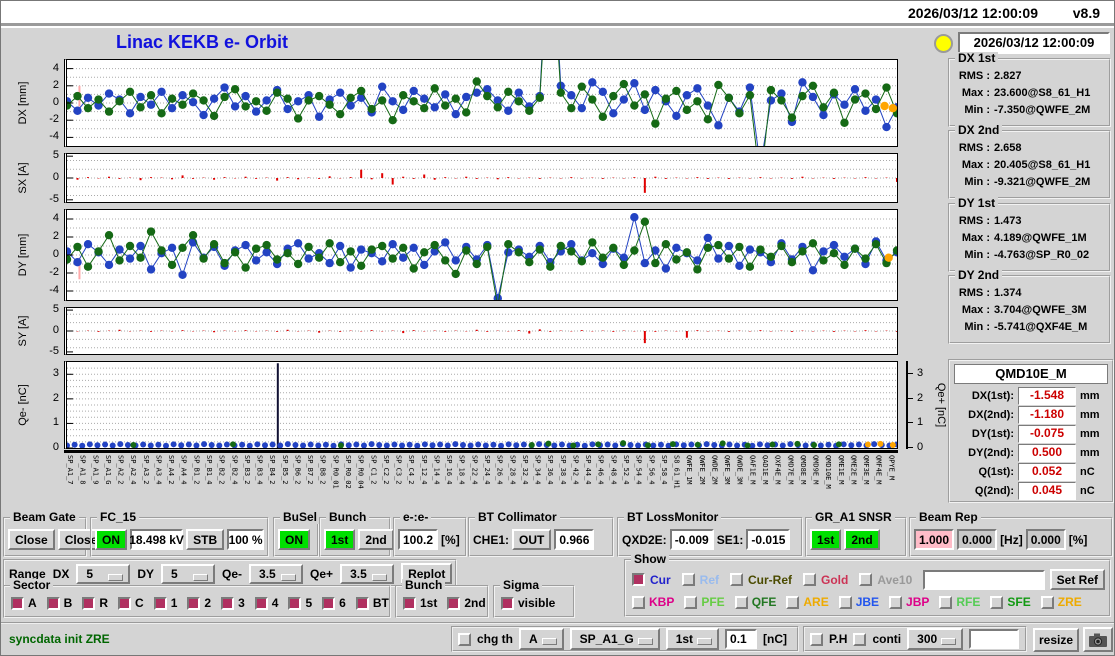  Describe the element at coordinates (941, 405) in the screenshot. I see `y-axis-label-right: Qe+ [nC]` at that location.